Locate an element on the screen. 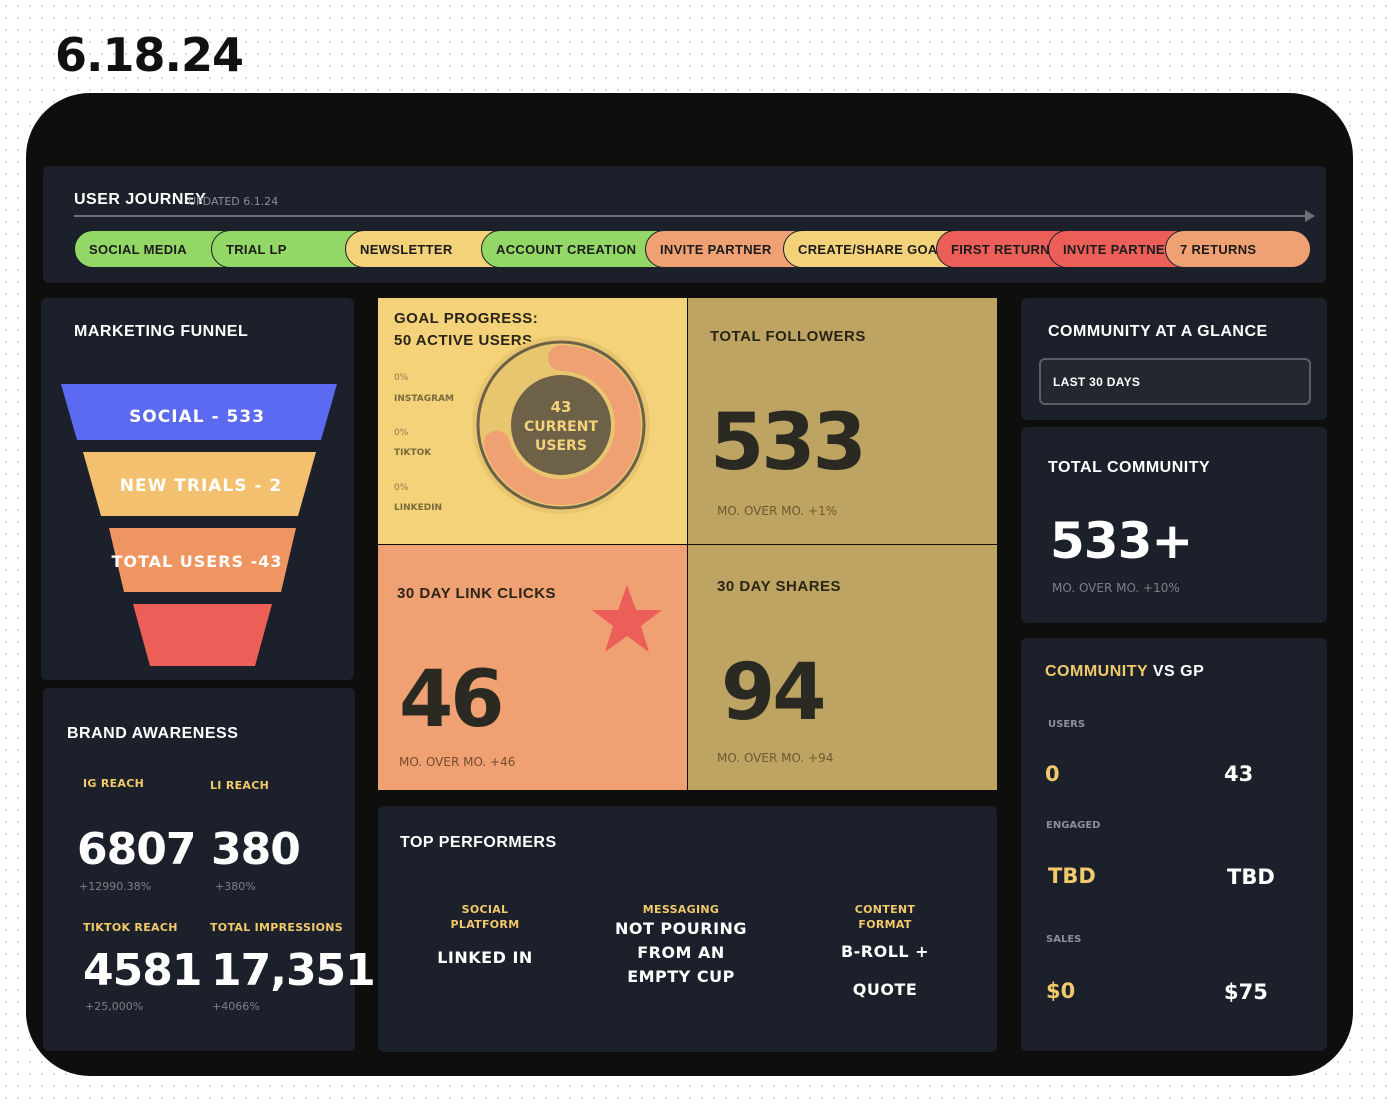 The width and height of the screenshot is (1390, 1108). total-followers-change: MO. OVER MO. +1% is located at coordinates (777, 511).